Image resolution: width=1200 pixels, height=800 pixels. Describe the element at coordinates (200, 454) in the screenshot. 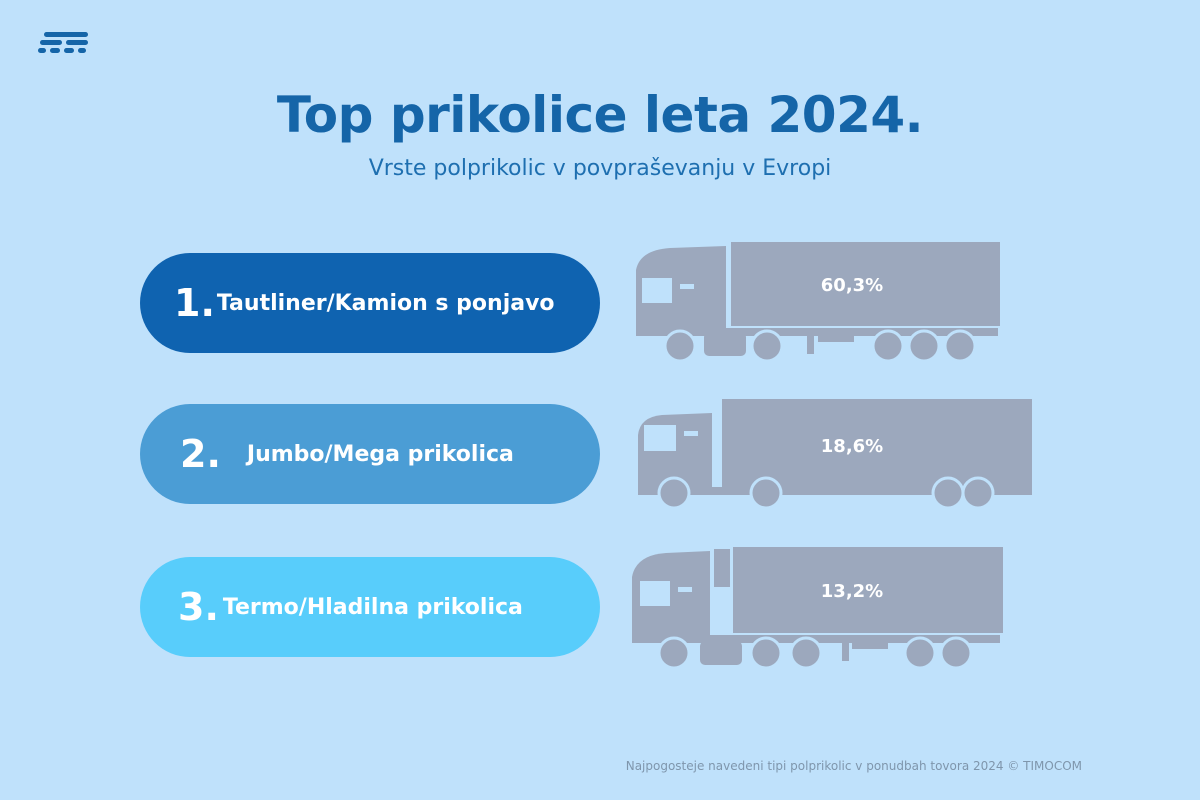

I see `rank-number: 2.` at that location.